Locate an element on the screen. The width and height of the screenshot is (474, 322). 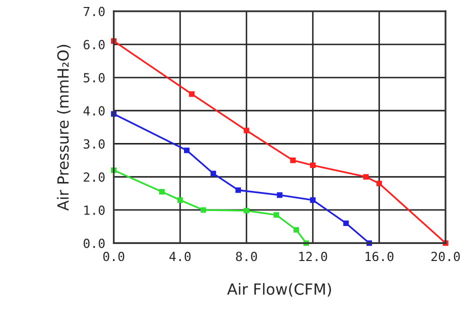
y-tick-label: 1.0 is located at coordinates (94, 210).